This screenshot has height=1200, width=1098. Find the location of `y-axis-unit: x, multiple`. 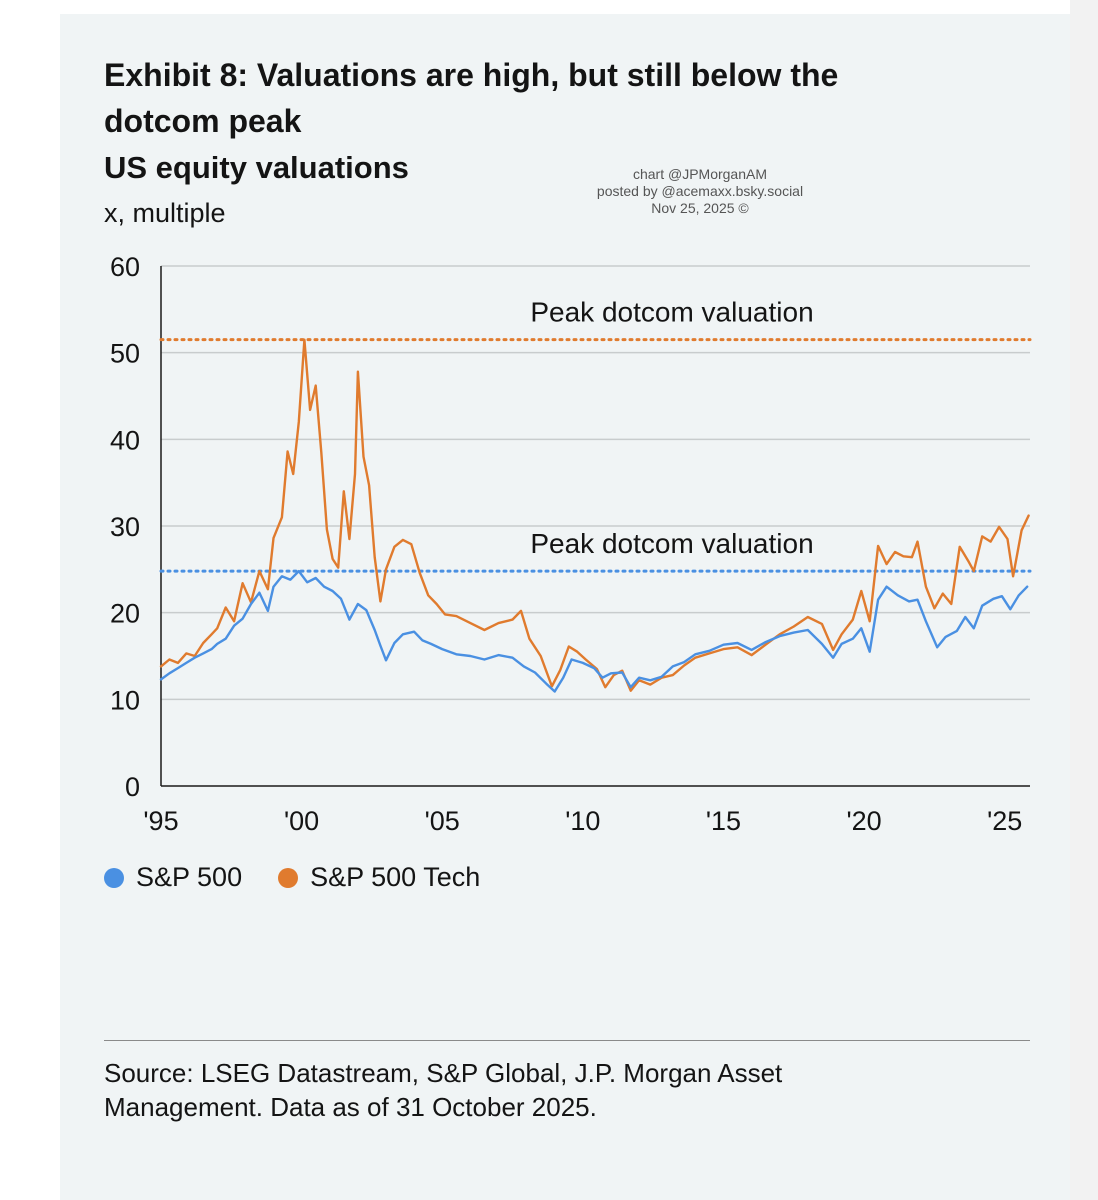

y-axis-unit: x, multiple is located at coordinates (165, 213).